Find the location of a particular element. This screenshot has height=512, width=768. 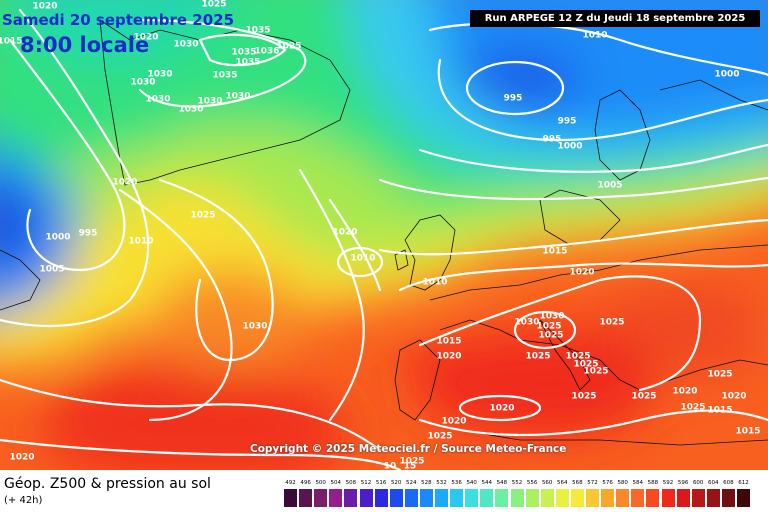

legend-label: 516 is located at coordinates (381, 483).